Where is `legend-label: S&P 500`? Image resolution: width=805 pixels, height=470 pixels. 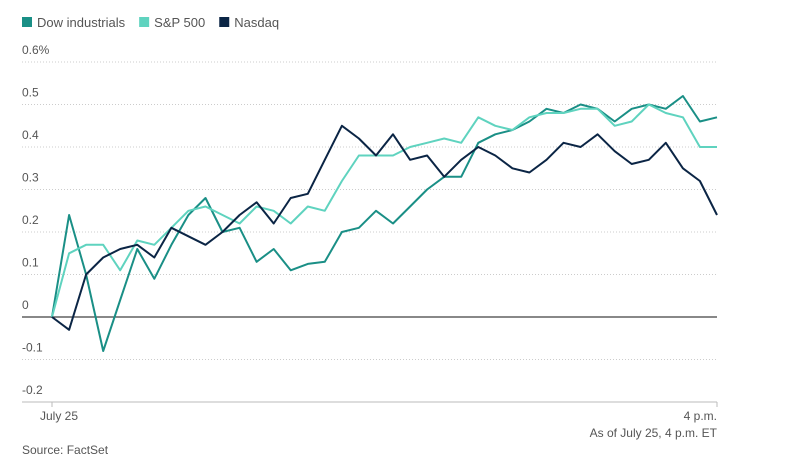
legend-label: S&P 500 is located at coordinates (179, 22).